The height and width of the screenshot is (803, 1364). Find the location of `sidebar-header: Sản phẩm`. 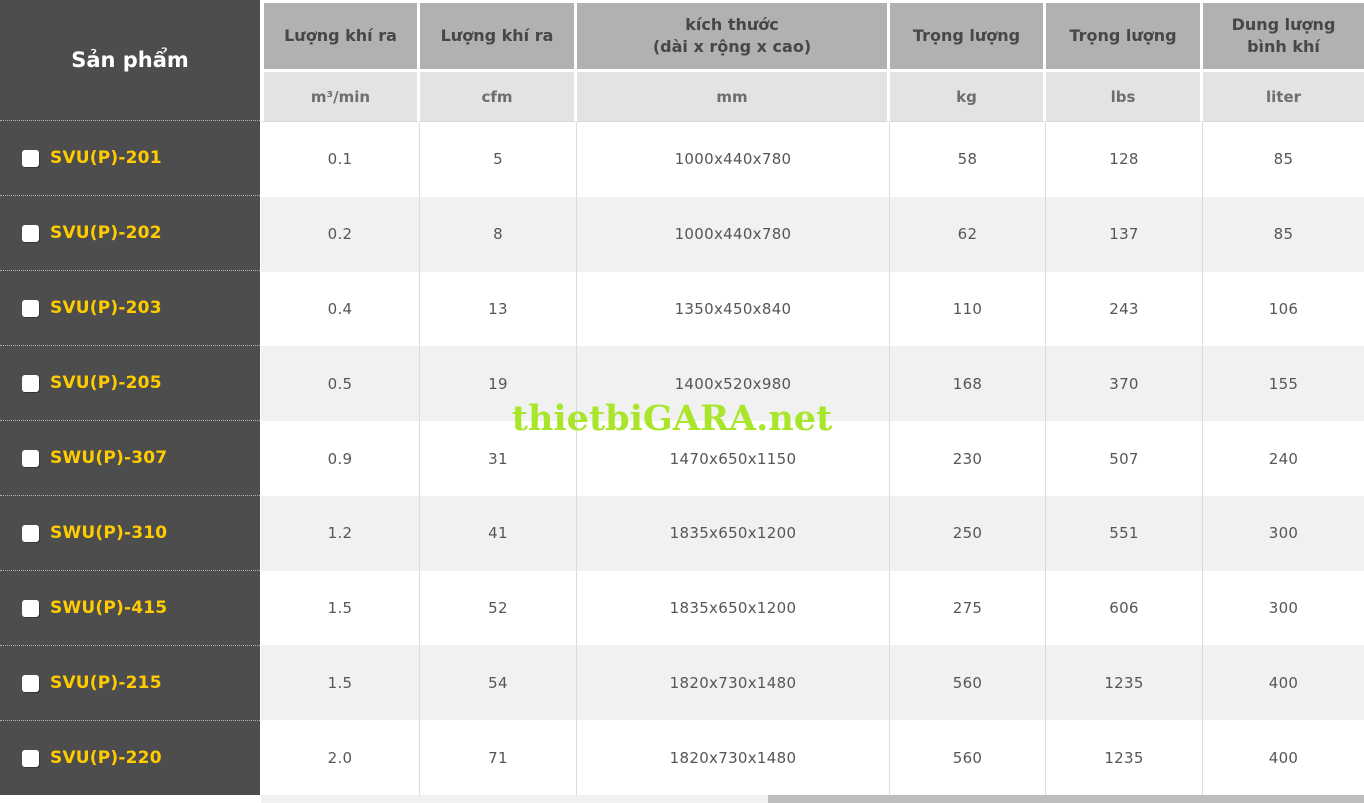

sidebar-header: Sản phẩm is located at coordinates (130, 60).